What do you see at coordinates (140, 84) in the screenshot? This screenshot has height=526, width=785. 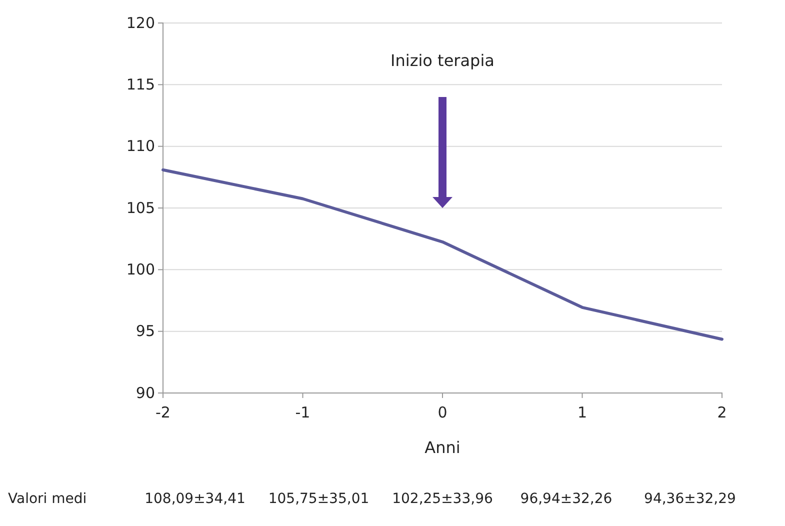 I see `y-tick-label: 115` at bounding box center [140, 84].